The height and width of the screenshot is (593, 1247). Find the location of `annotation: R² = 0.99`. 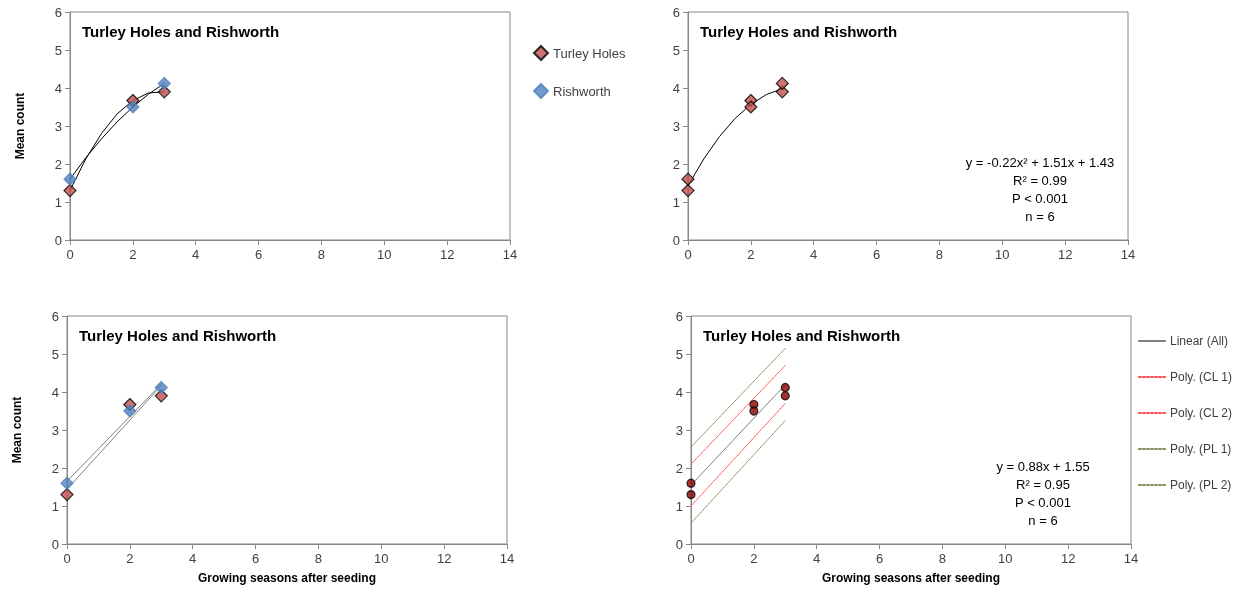

annotation: R² = 0.99 is located at coordinates (1040, 180).